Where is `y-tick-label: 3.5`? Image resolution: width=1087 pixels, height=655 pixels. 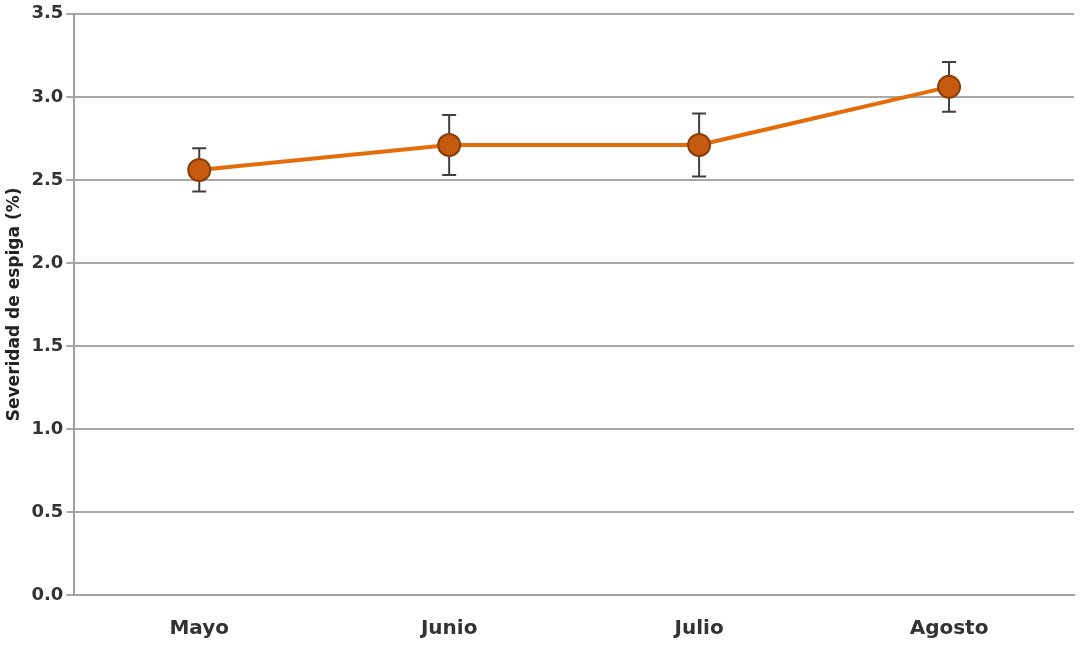
y-tick-label: 3.5 is located at coordinates (47, 12).